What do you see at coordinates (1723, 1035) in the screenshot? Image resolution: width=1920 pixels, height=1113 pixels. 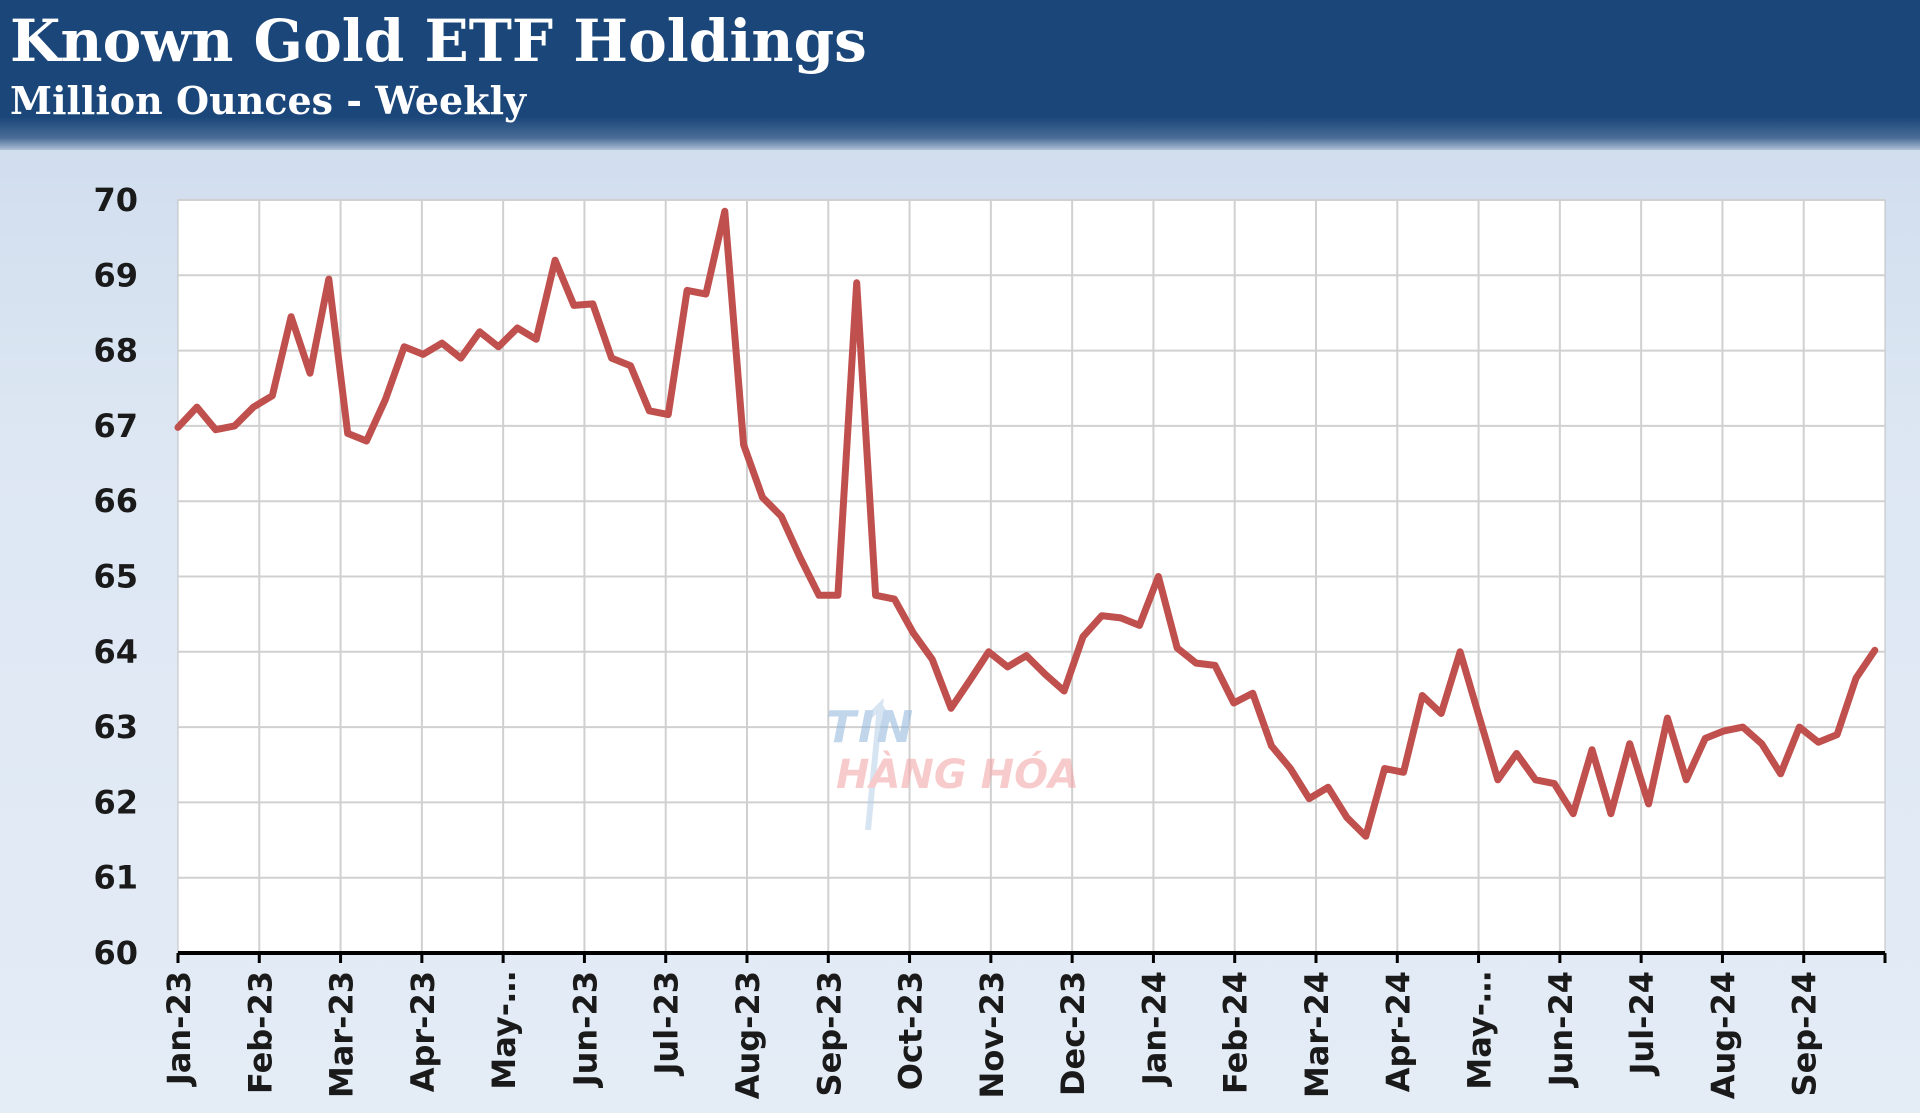 I see `x-tick-label: Aug-24` at bounding box center [1723, 1035].